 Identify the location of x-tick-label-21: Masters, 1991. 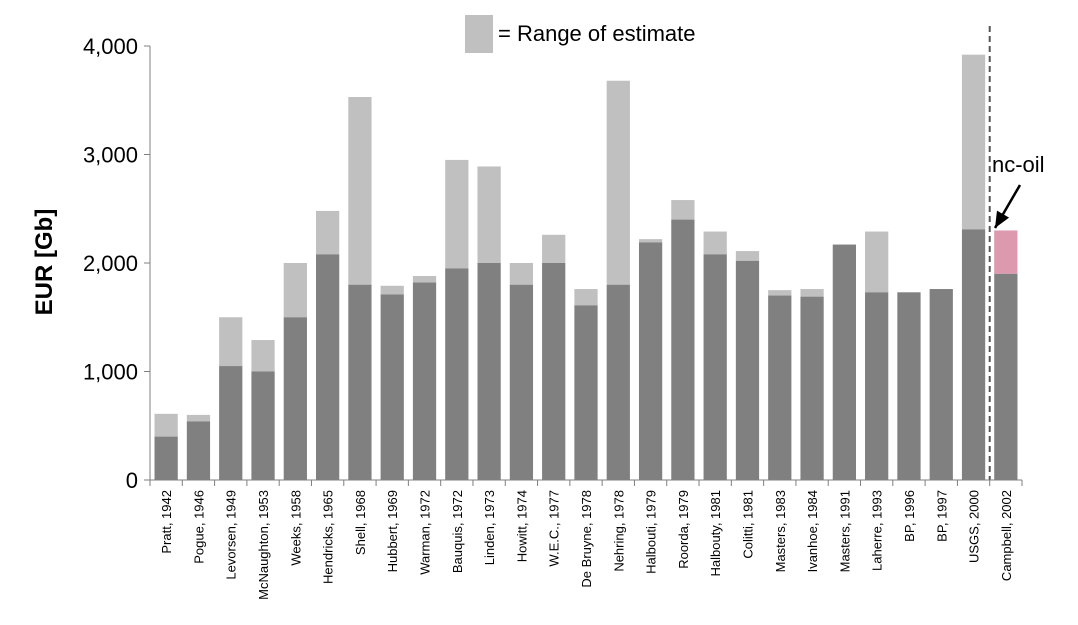
(844, 531).